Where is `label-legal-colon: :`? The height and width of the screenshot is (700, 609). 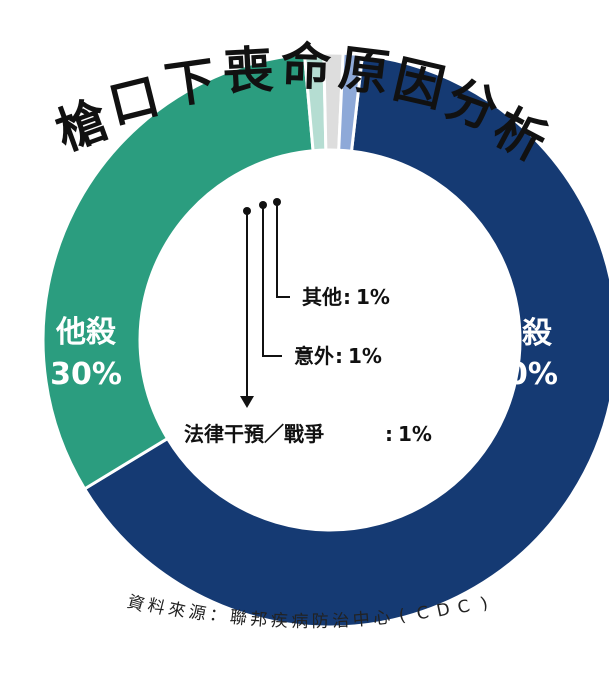
label-legal-colon: : is located at coordinates (389, 434).